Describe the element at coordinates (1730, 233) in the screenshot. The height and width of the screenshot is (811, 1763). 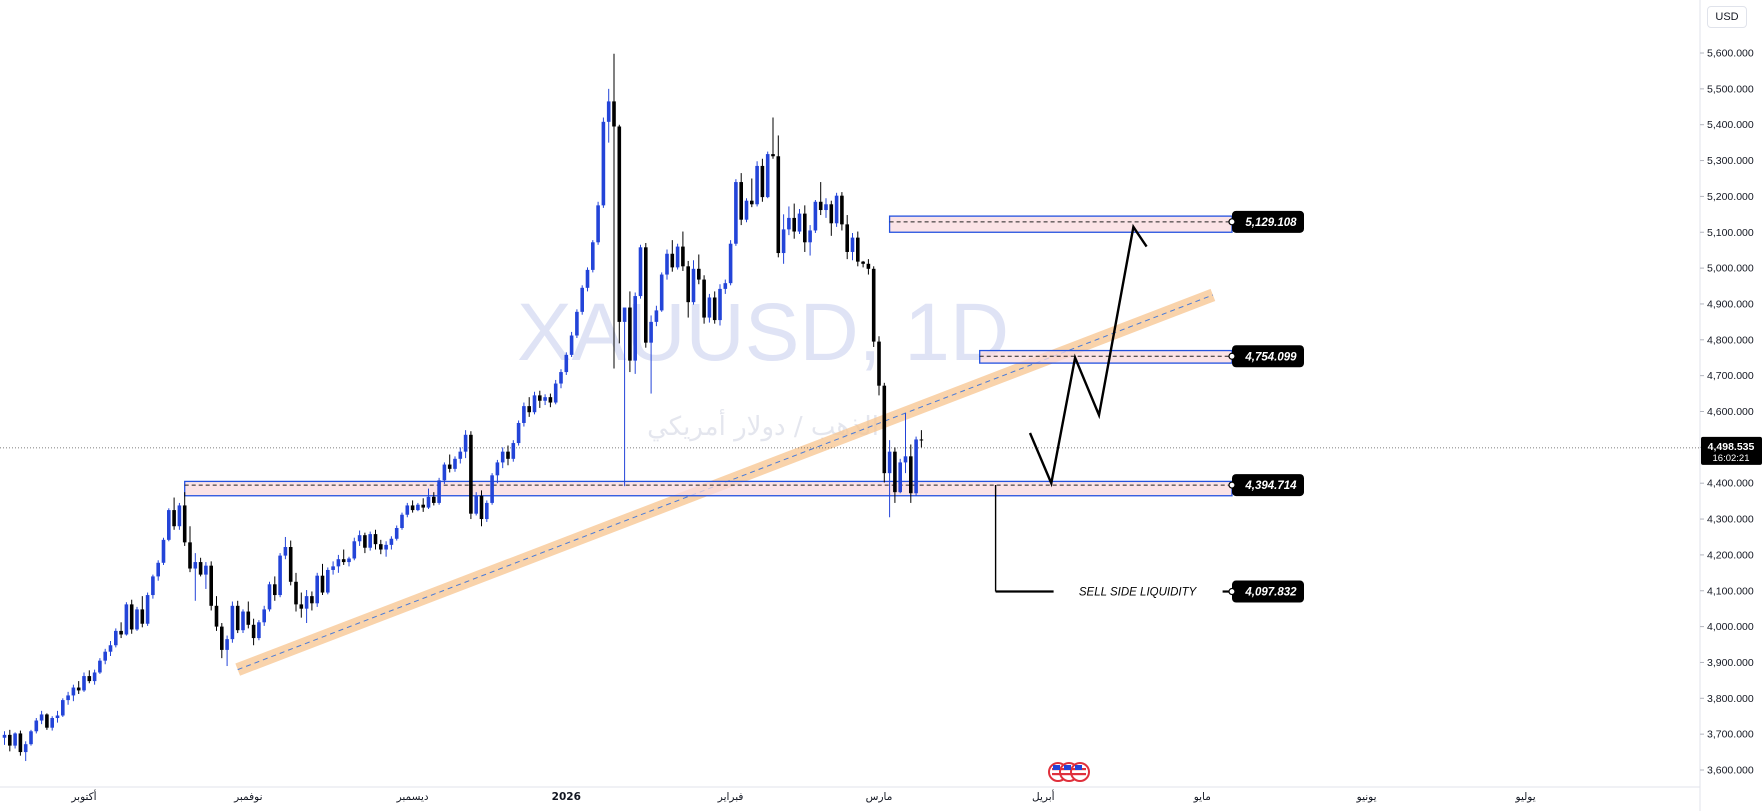
I see `price-tick-label: 5,100.000` at that location.